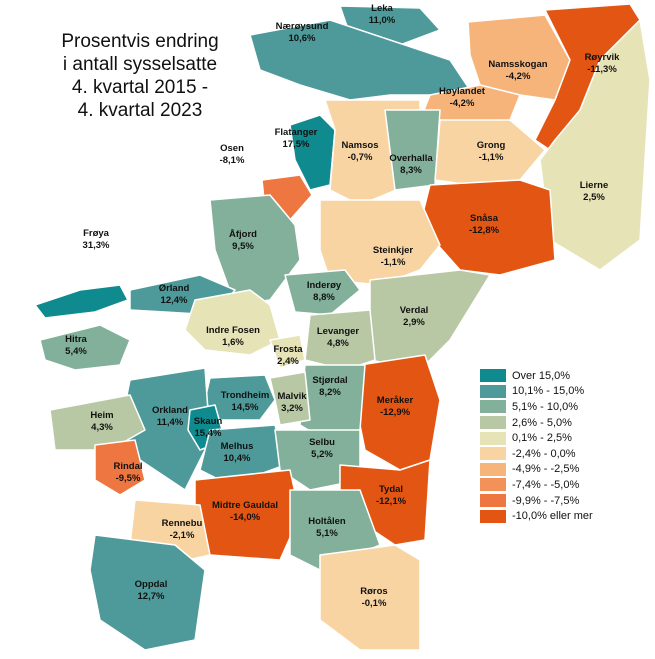 The height and width of the screenshot is (659, 655). Describe the element at coordinates (411, 158) in the screenshot. I see `municipality-name: Overhalla` at that location.